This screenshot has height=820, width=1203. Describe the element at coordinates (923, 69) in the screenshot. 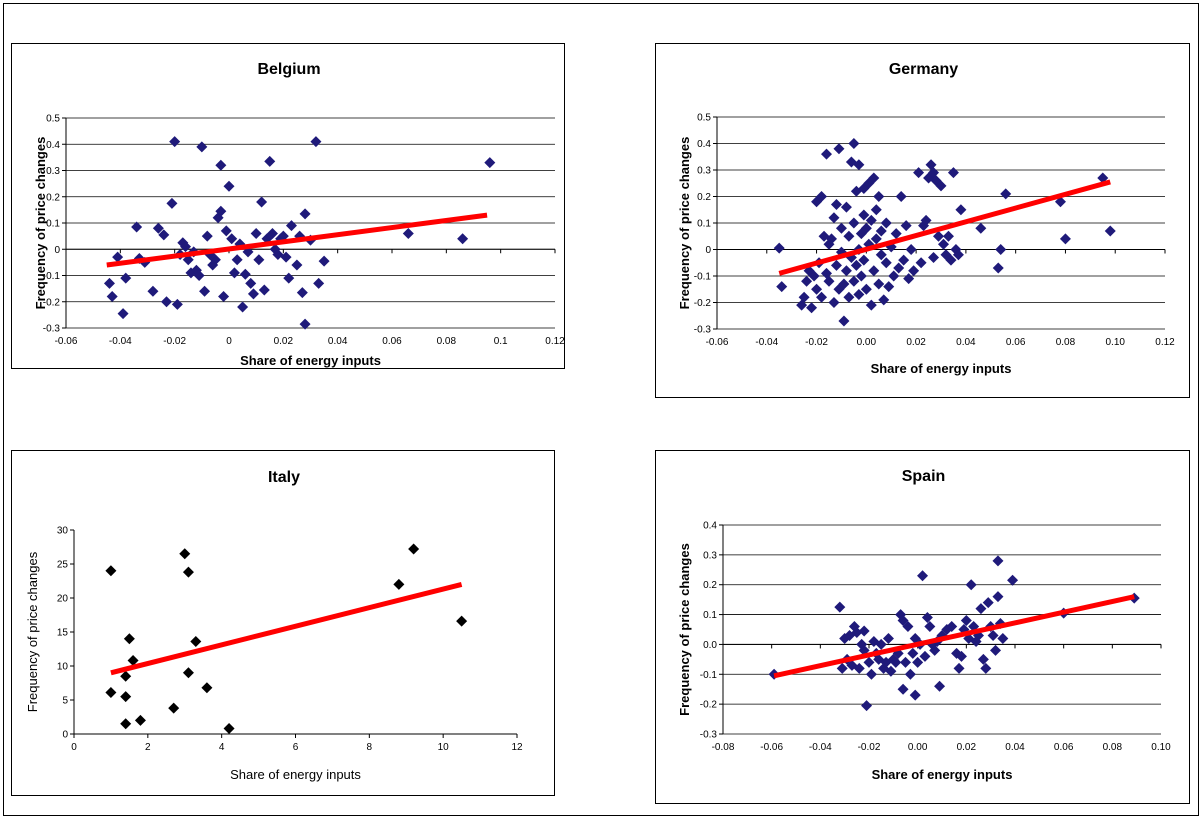

I see `chart-title: Germany` at that location.